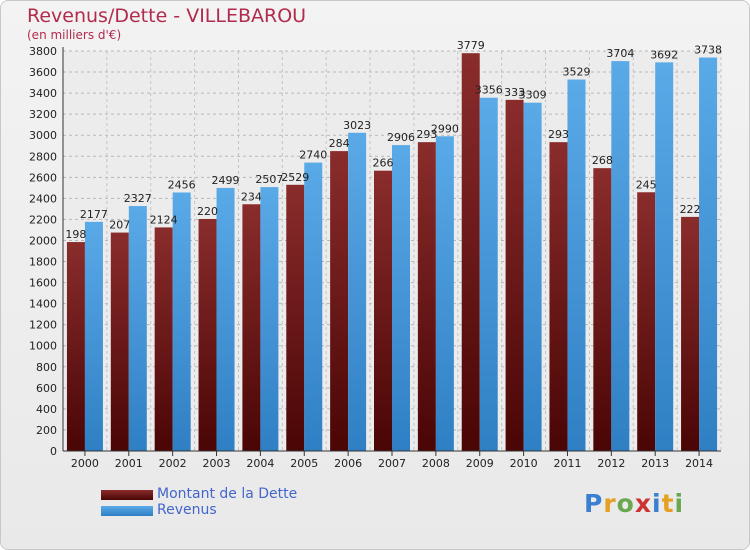  What do you see at coordinates (357, 125) in the screenshot?
I see `data-label-revenus: 3023` at bounding box center [357, 125].